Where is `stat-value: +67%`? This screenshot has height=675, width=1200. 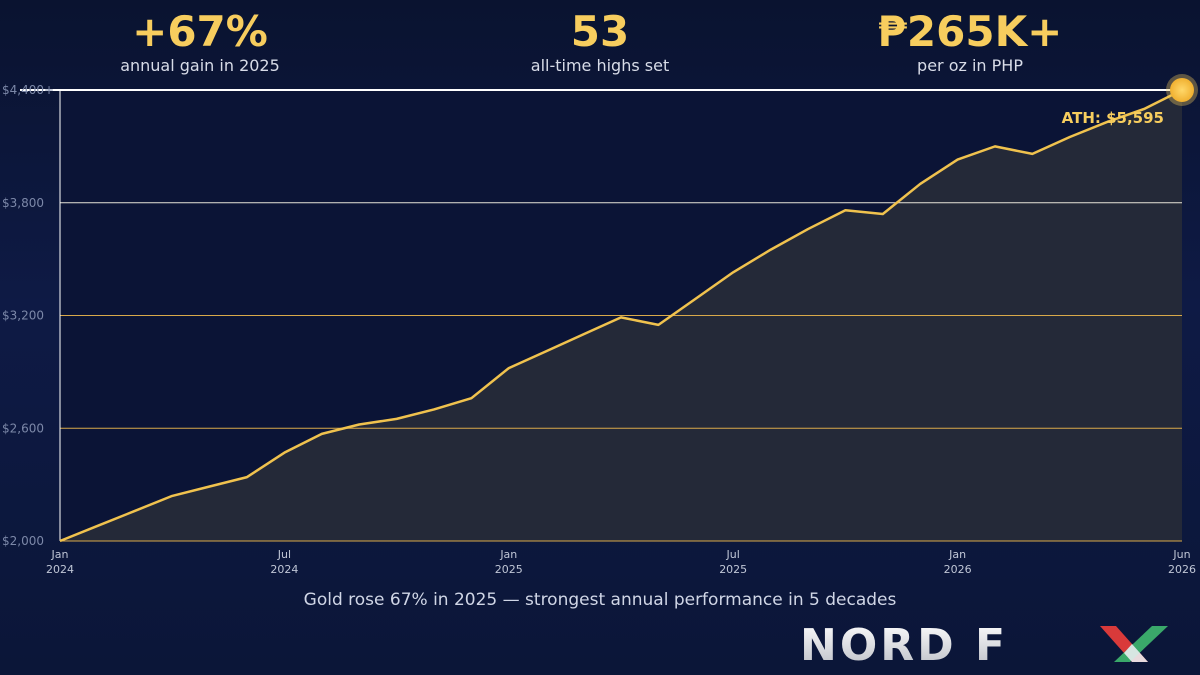 stat-value: +67% is located at coordinates (200, 31).